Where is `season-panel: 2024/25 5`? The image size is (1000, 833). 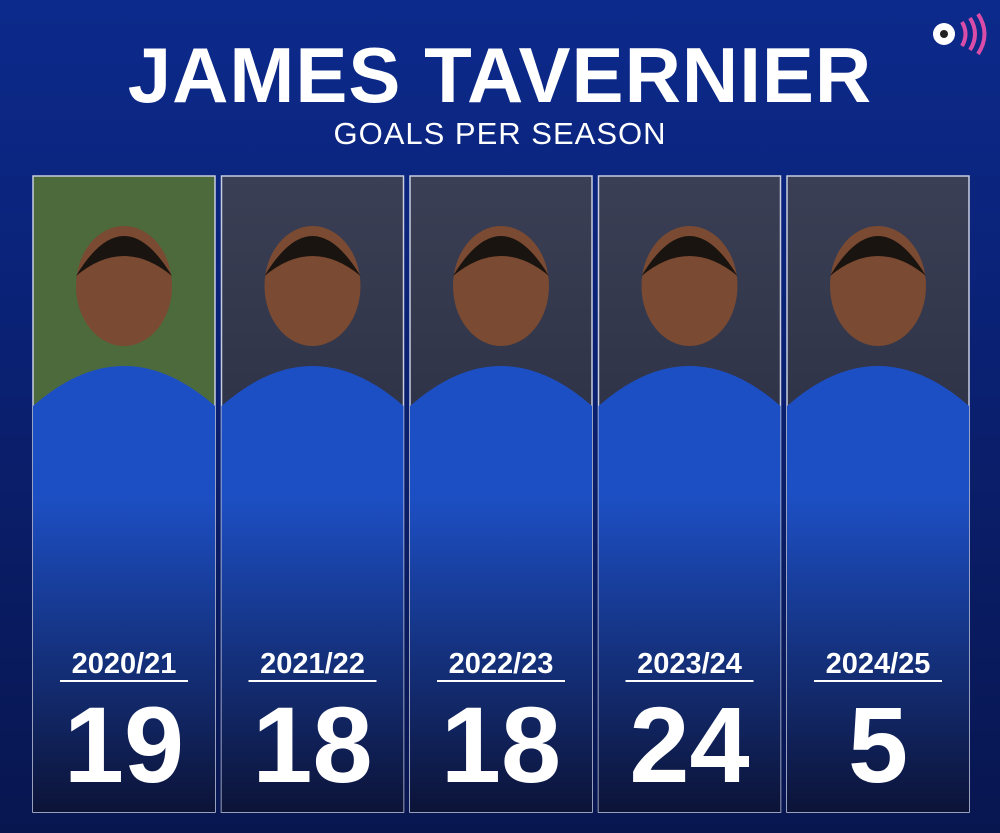 season-panel: 2024/25 5 is located at coordinates (878, 494).